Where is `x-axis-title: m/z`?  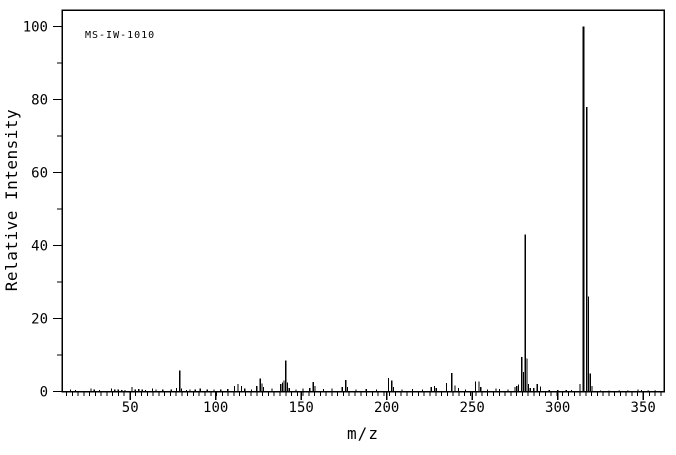 x-axis-title: m/z is located at coordinates (363, 433).